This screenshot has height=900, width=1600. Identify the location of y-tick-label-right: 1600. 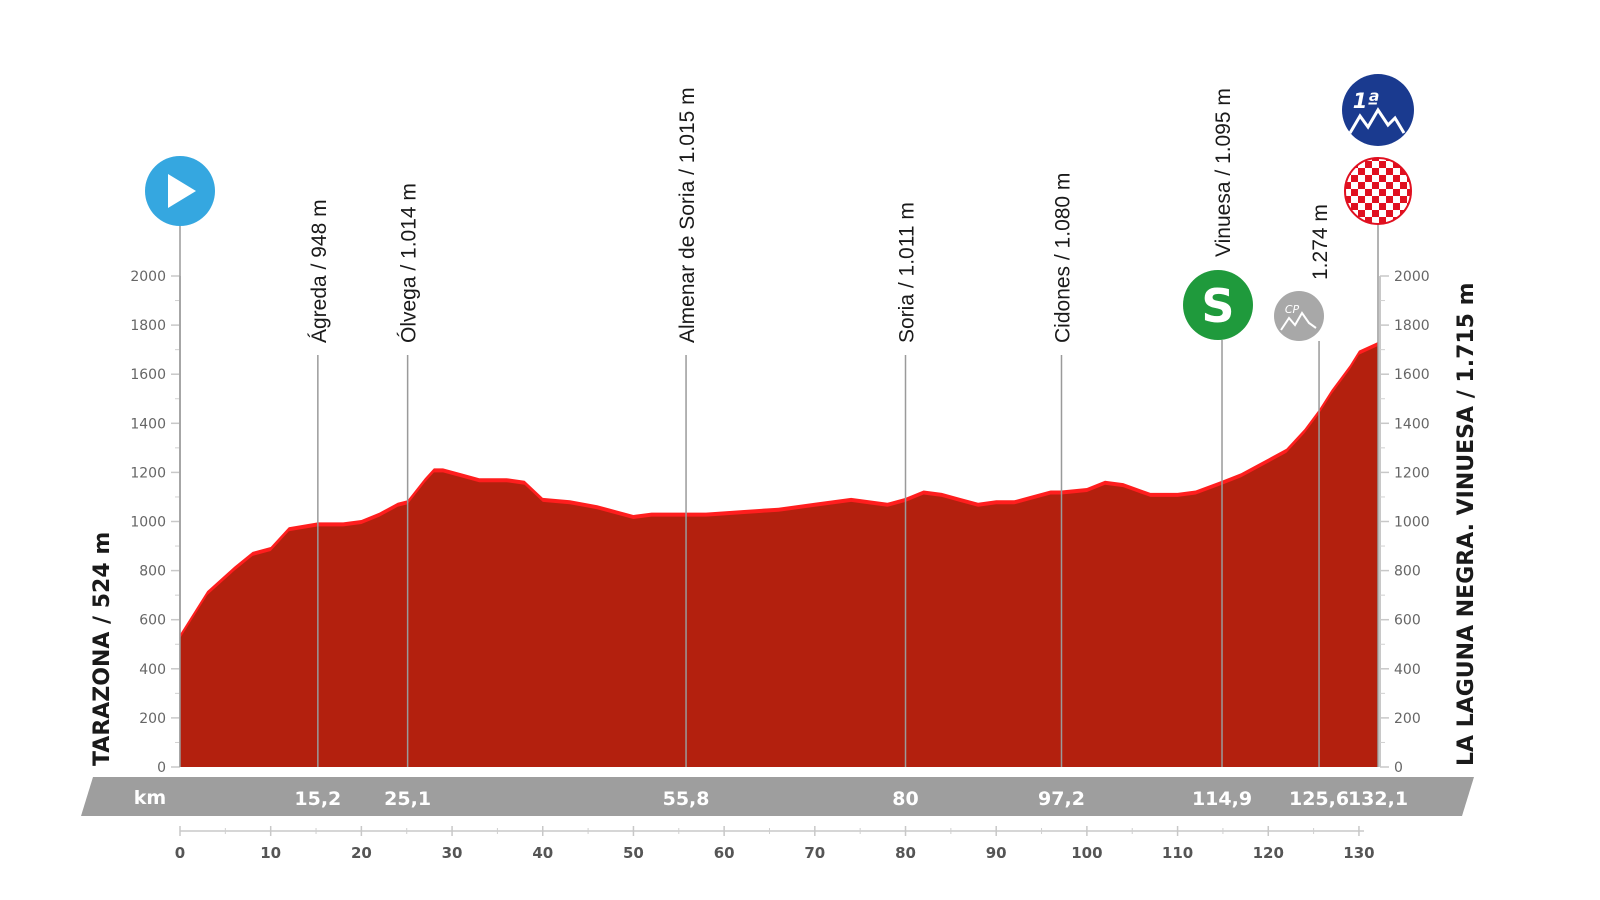
(1412, 375).